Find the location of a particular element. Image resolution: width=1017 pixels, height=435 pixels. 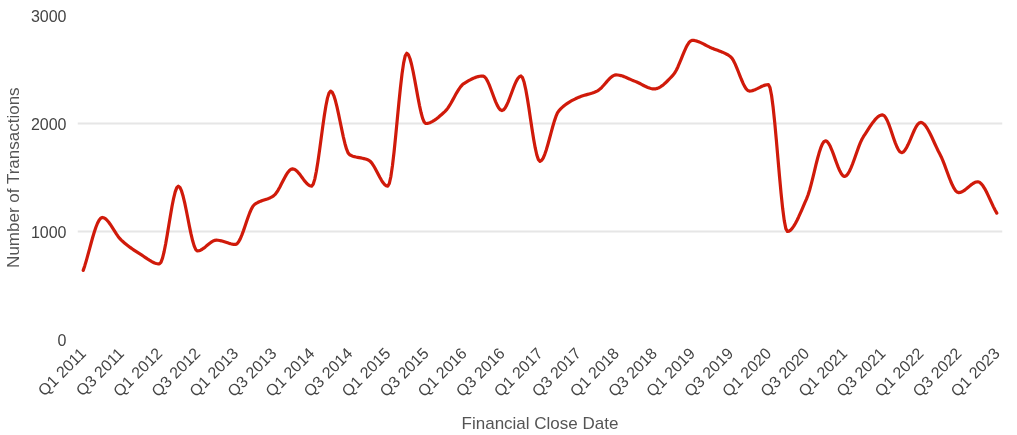

x-axis-title: Financial Close Date is located at coordinates (540, 423).